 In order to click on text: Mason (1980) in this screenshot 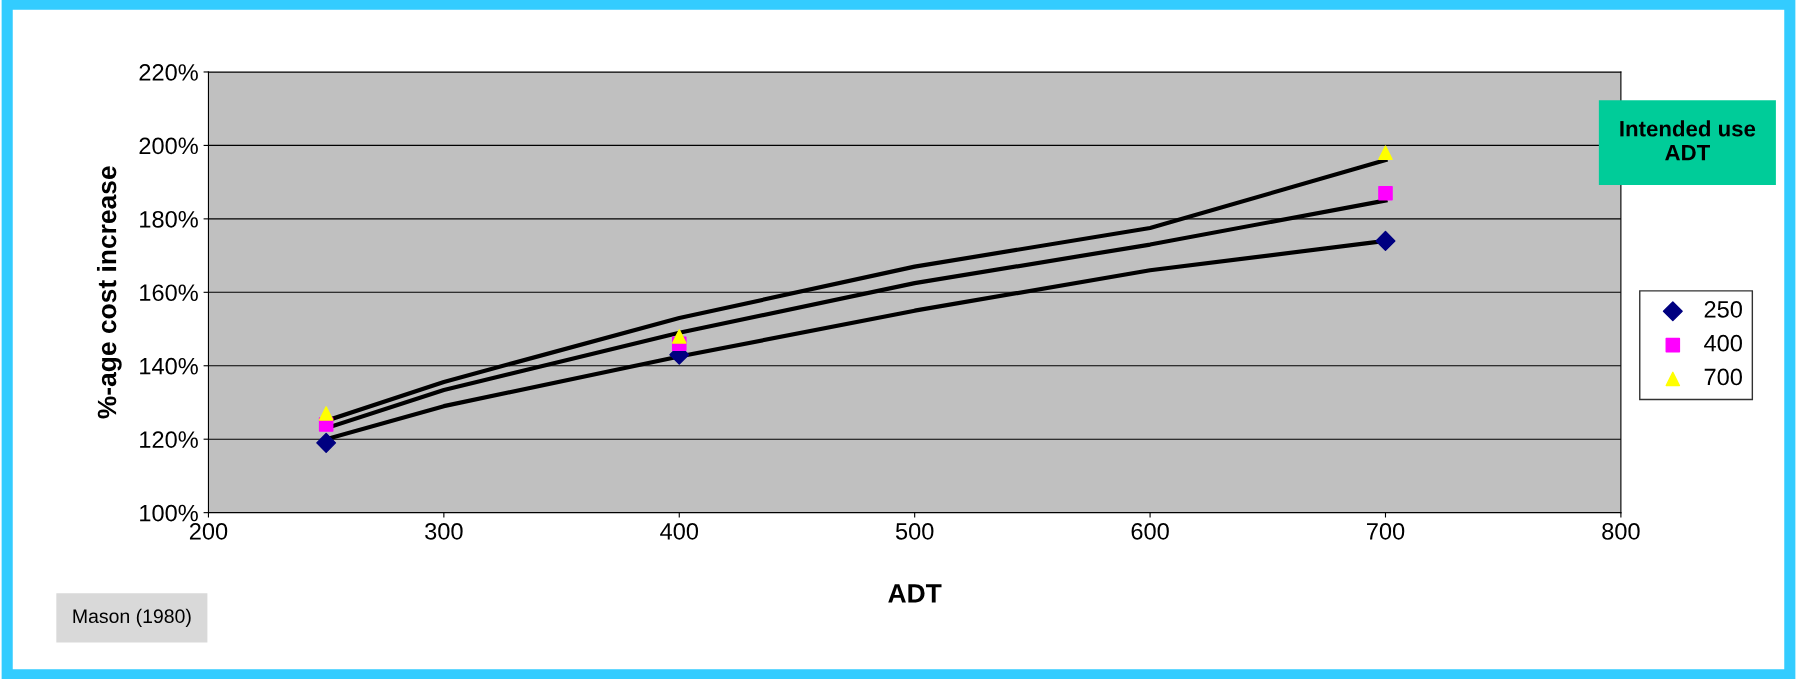, I will do `click(132, 617)`.